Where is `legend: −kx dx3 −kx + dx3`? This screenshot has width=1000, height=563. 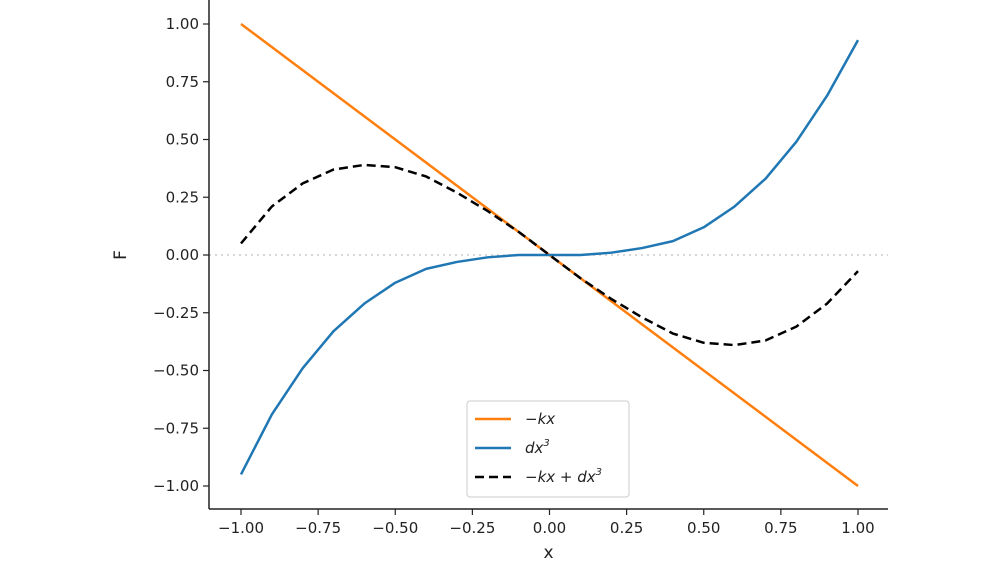
legend: −kx dx3 −kx + dx3 is located at coordinates (548, 449).